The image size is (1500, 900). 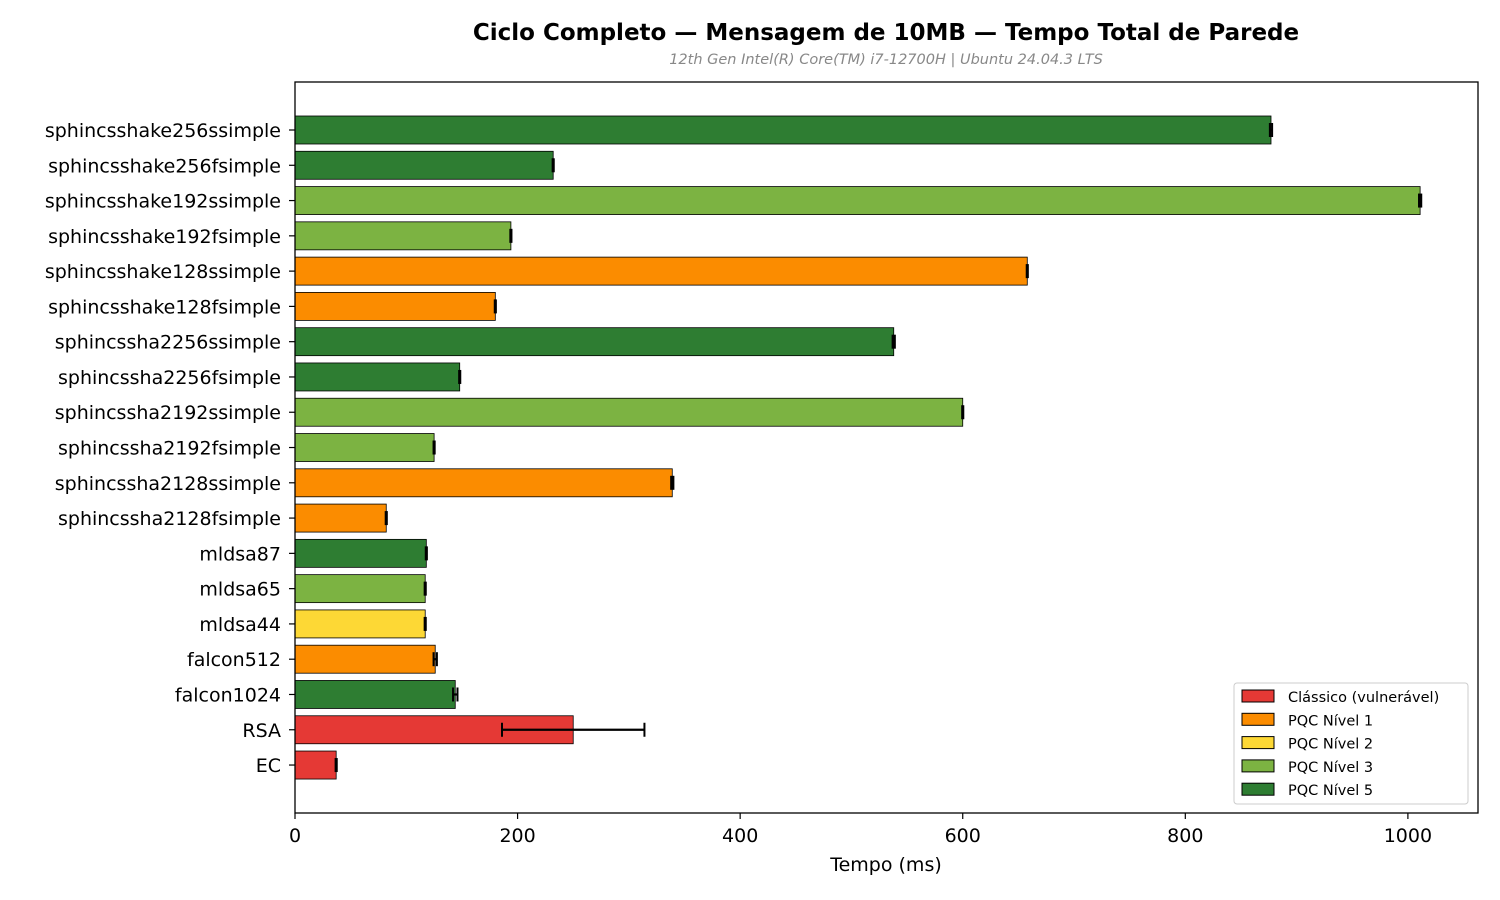 What do you see at coordinates (963, 412) in the screenshot?
I see `error-bar-sphincssha2192ssimple` at bounding box center [963, 412].